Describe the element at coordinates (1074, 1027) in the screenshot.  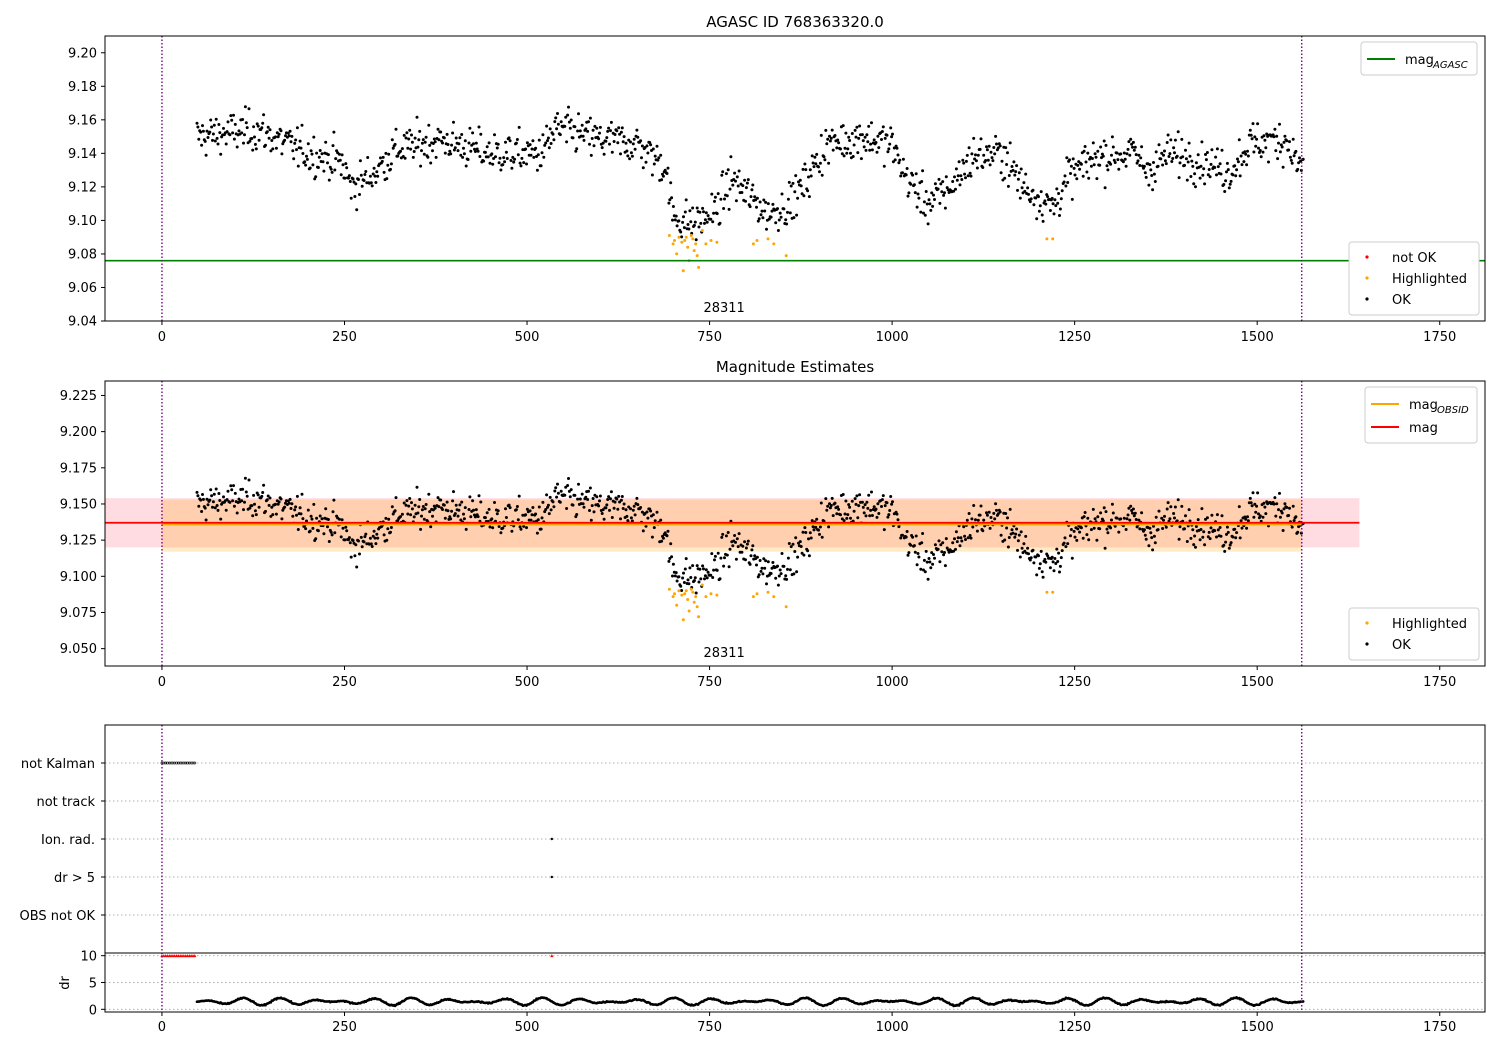
I see `x-tick-label: 1250` at that location.